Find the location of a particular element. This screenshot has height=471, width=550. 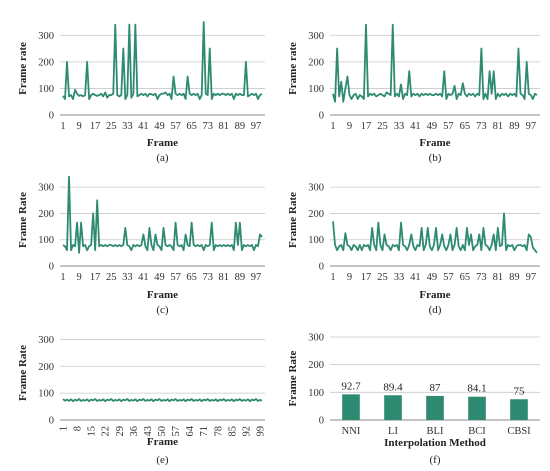

x-tick-label: 25 is located at coordinates (111, 277).